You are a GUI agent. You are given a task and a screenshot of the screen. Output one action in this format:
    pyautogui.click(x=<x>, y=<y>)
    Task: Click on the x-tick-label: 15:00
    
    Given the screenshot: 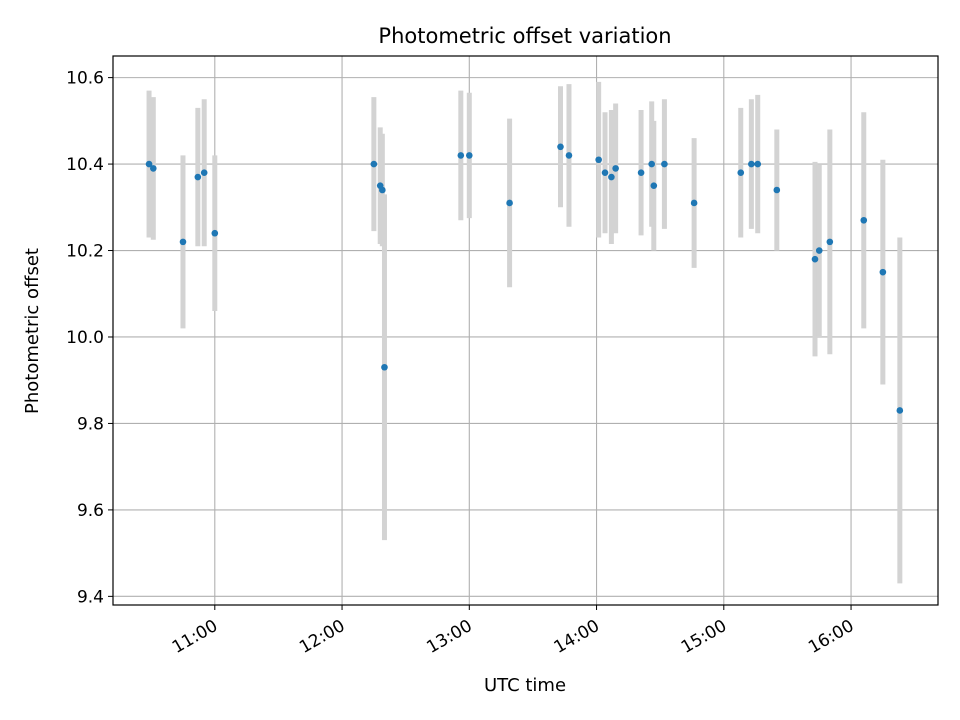 What is the action you would take?
    pyautogui.click(x=704, y=637)
    